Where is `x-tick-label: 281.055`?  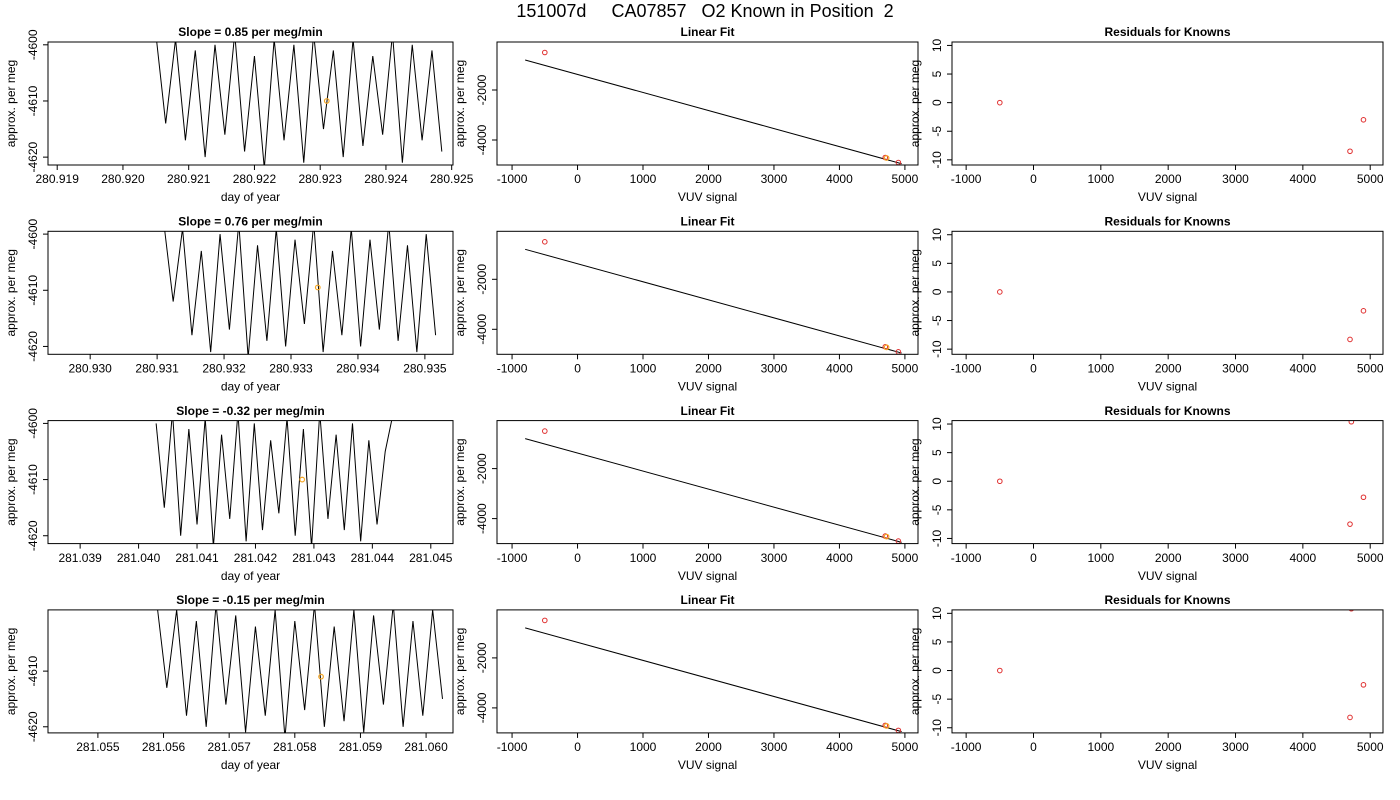 x-tick-label: 281.055 is located at coordinates (98, 747).